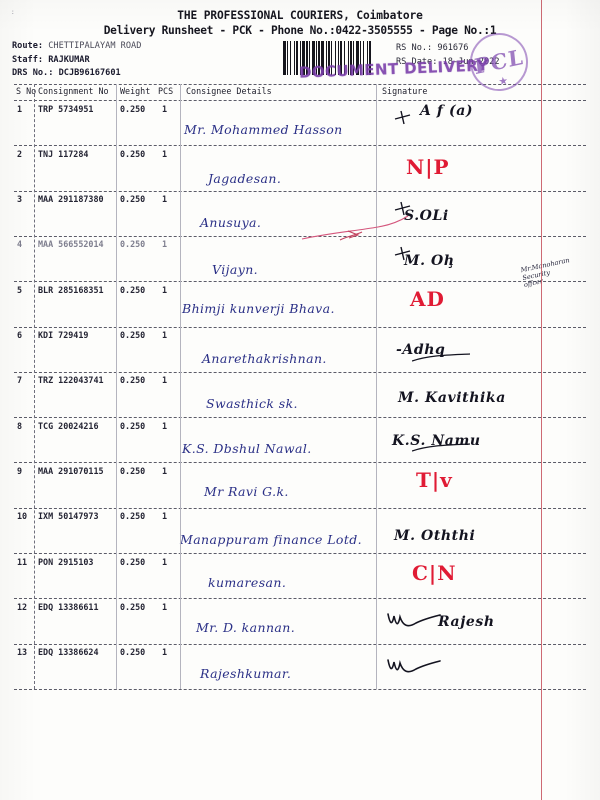 The width and height of the screenshot is (600, 800). I want to click on scan-corner-artifact: :, so click(13, 12).